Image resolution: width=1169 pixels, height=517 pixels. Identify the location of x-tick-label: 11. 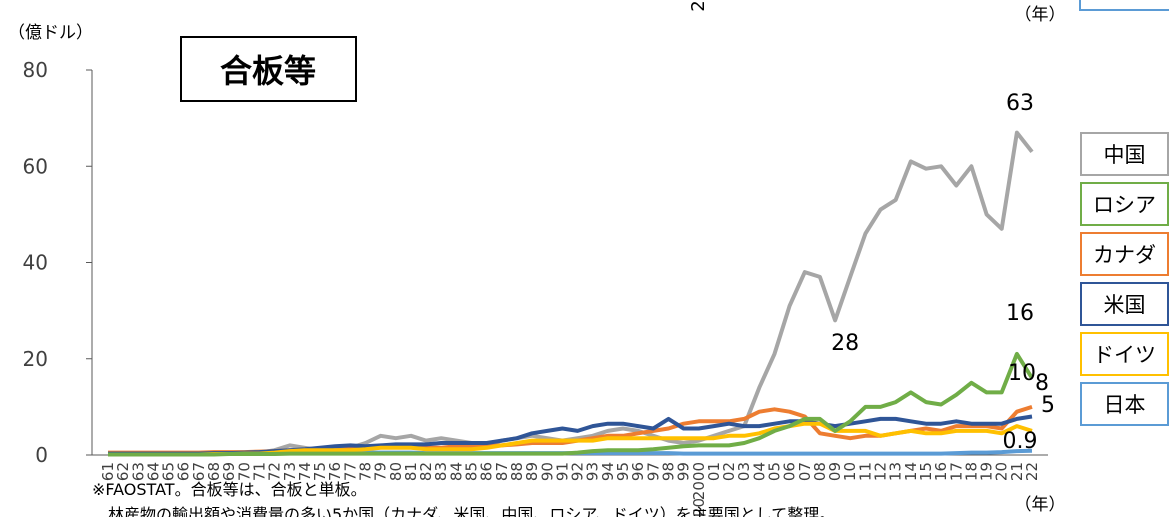
(865, 471).